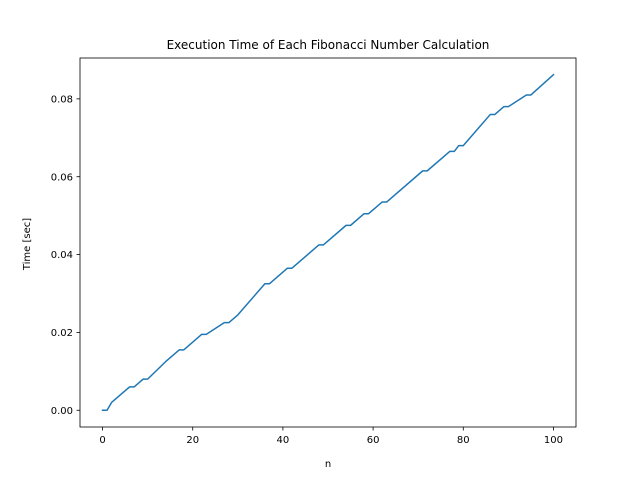  I want to click on x-tick-label: 40, so click(283, 440).